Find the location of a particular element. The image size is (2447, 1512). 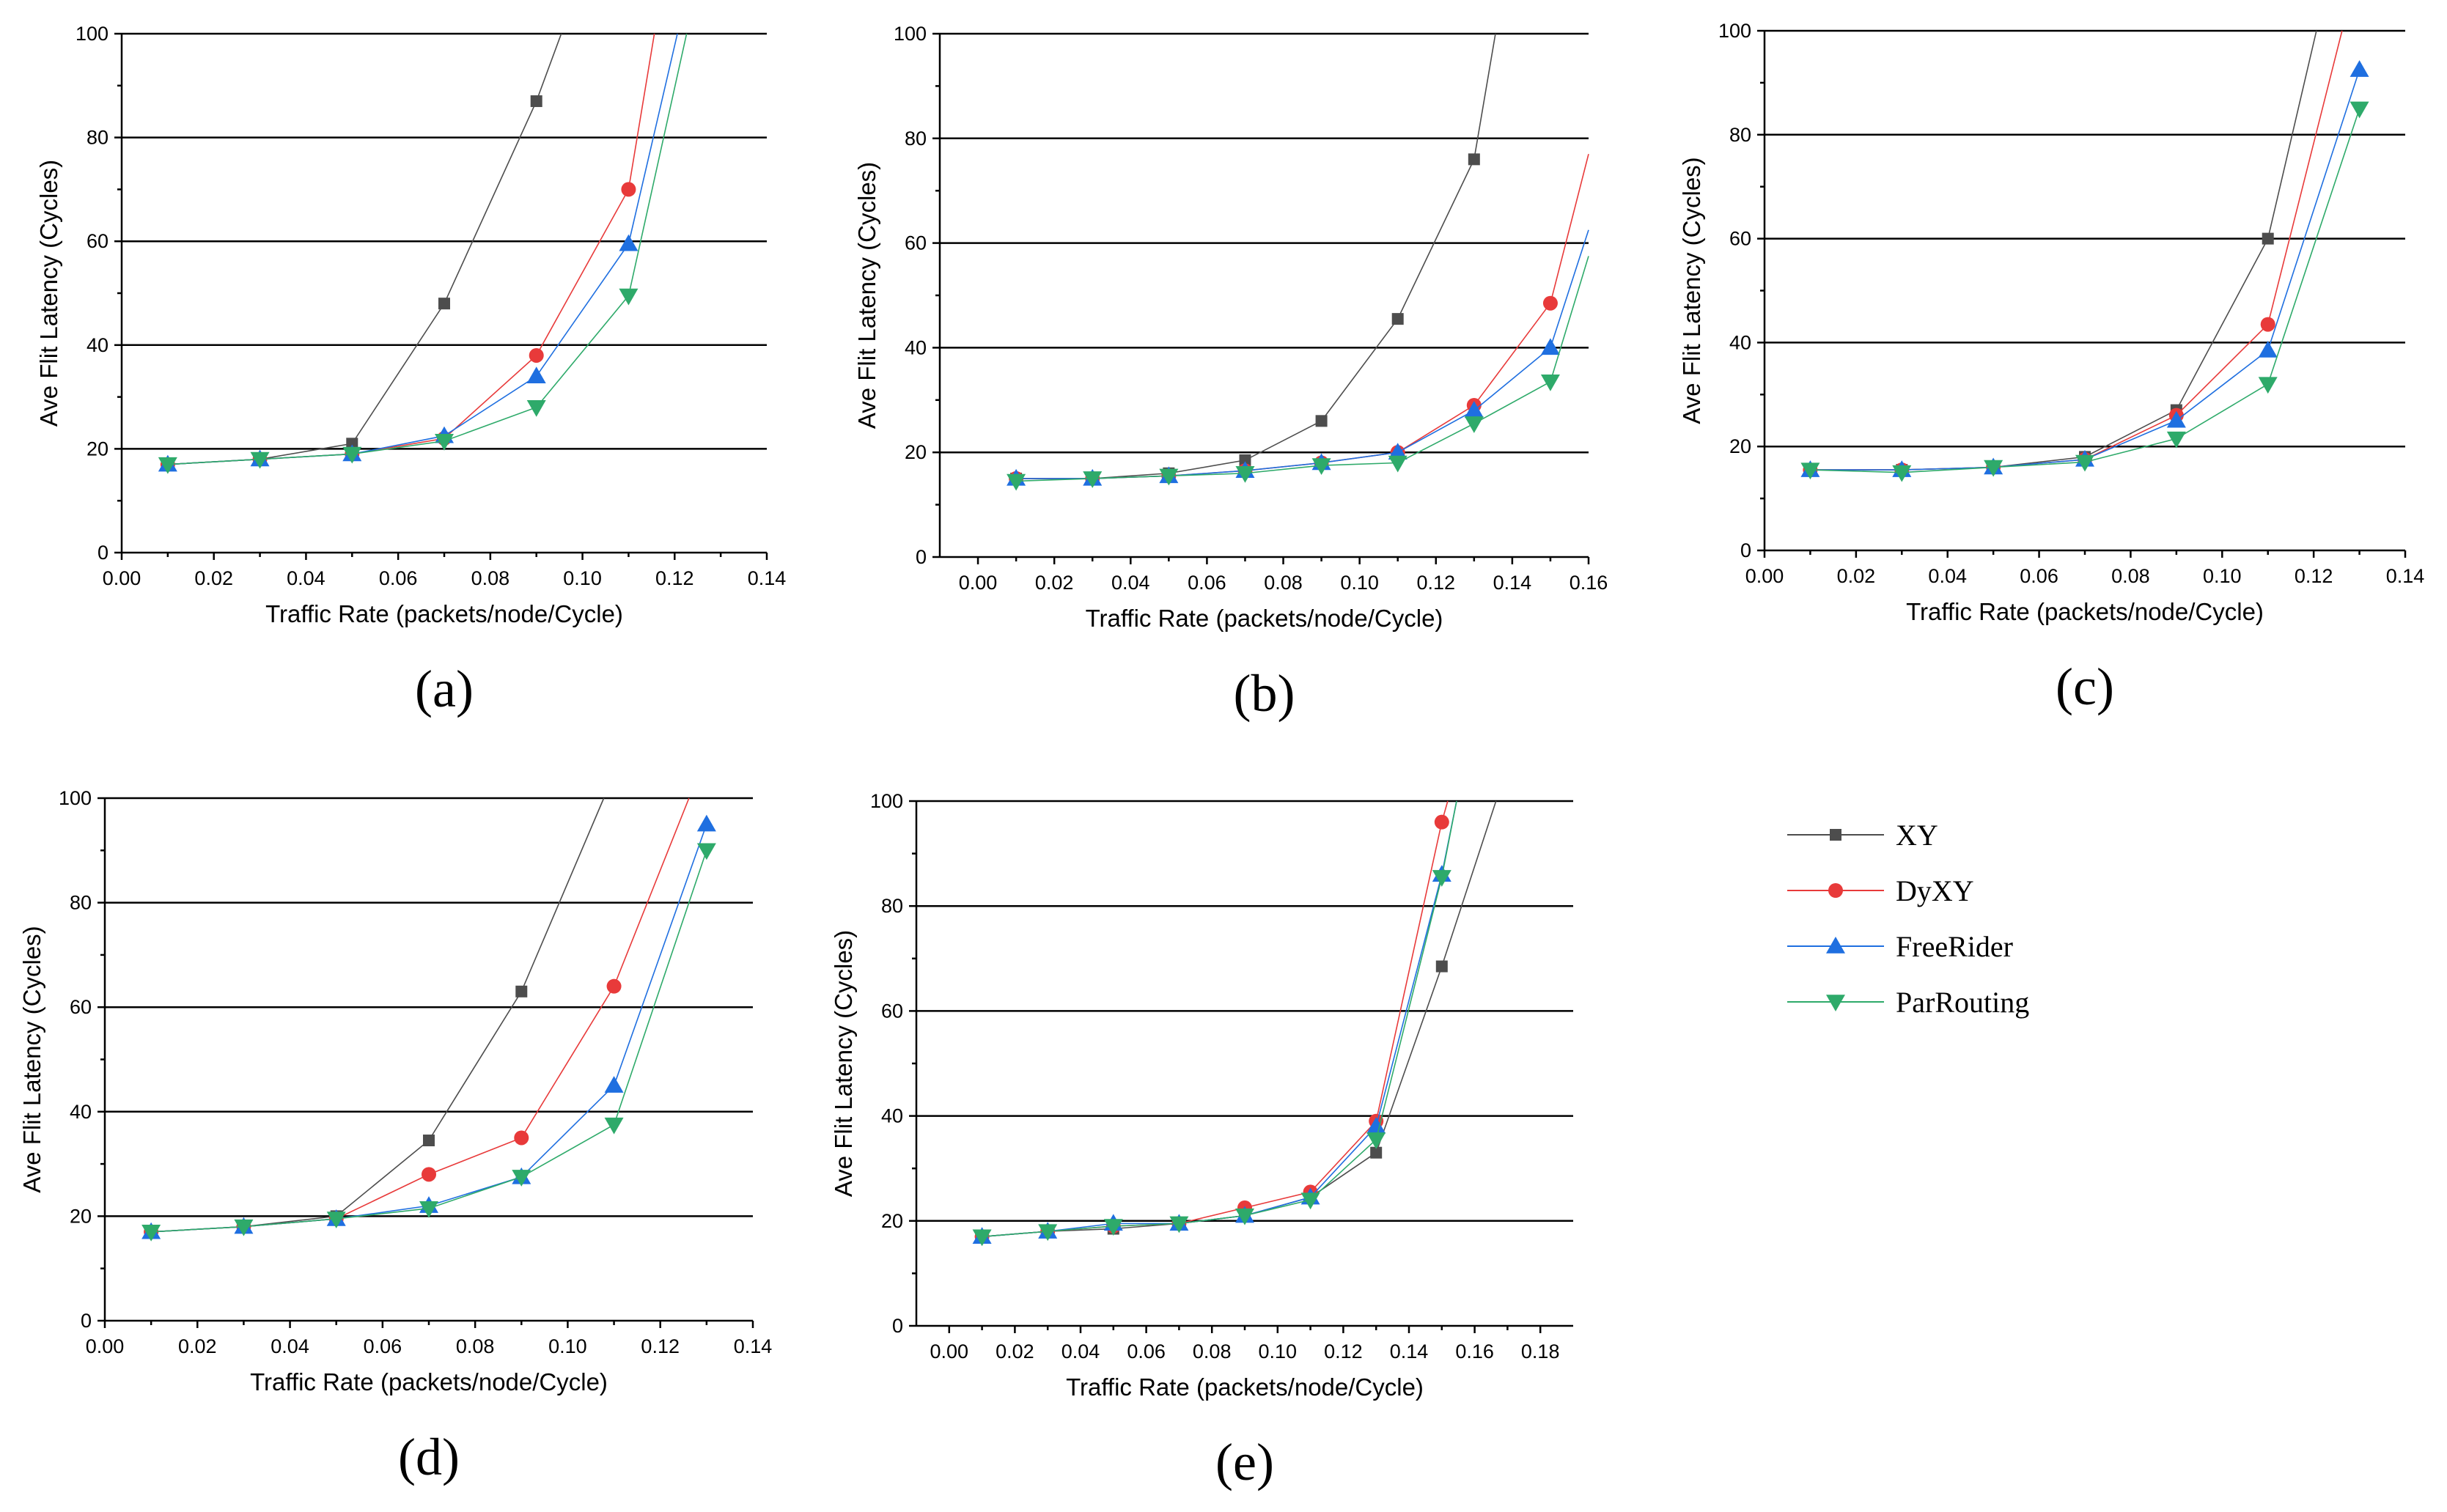

x-tick-label: 0.00 is located at coordinates (978, 583).